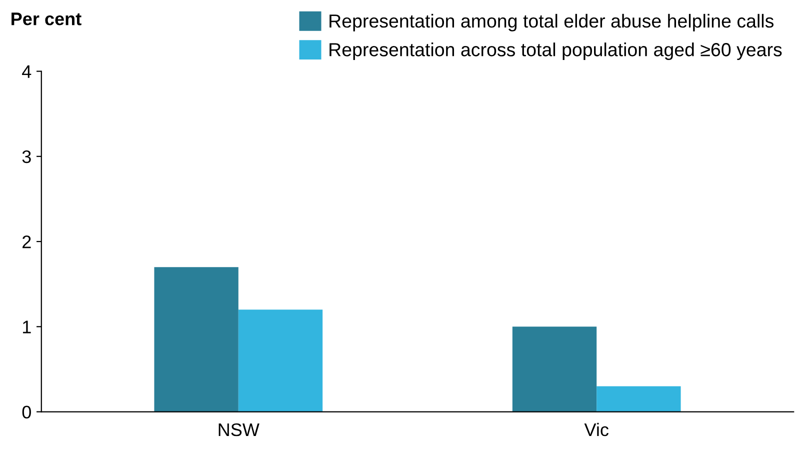 Image resolution: width=796 pixels, height=454 pixels. I want to click on x-tick-label: NSW, so click(239, 429).